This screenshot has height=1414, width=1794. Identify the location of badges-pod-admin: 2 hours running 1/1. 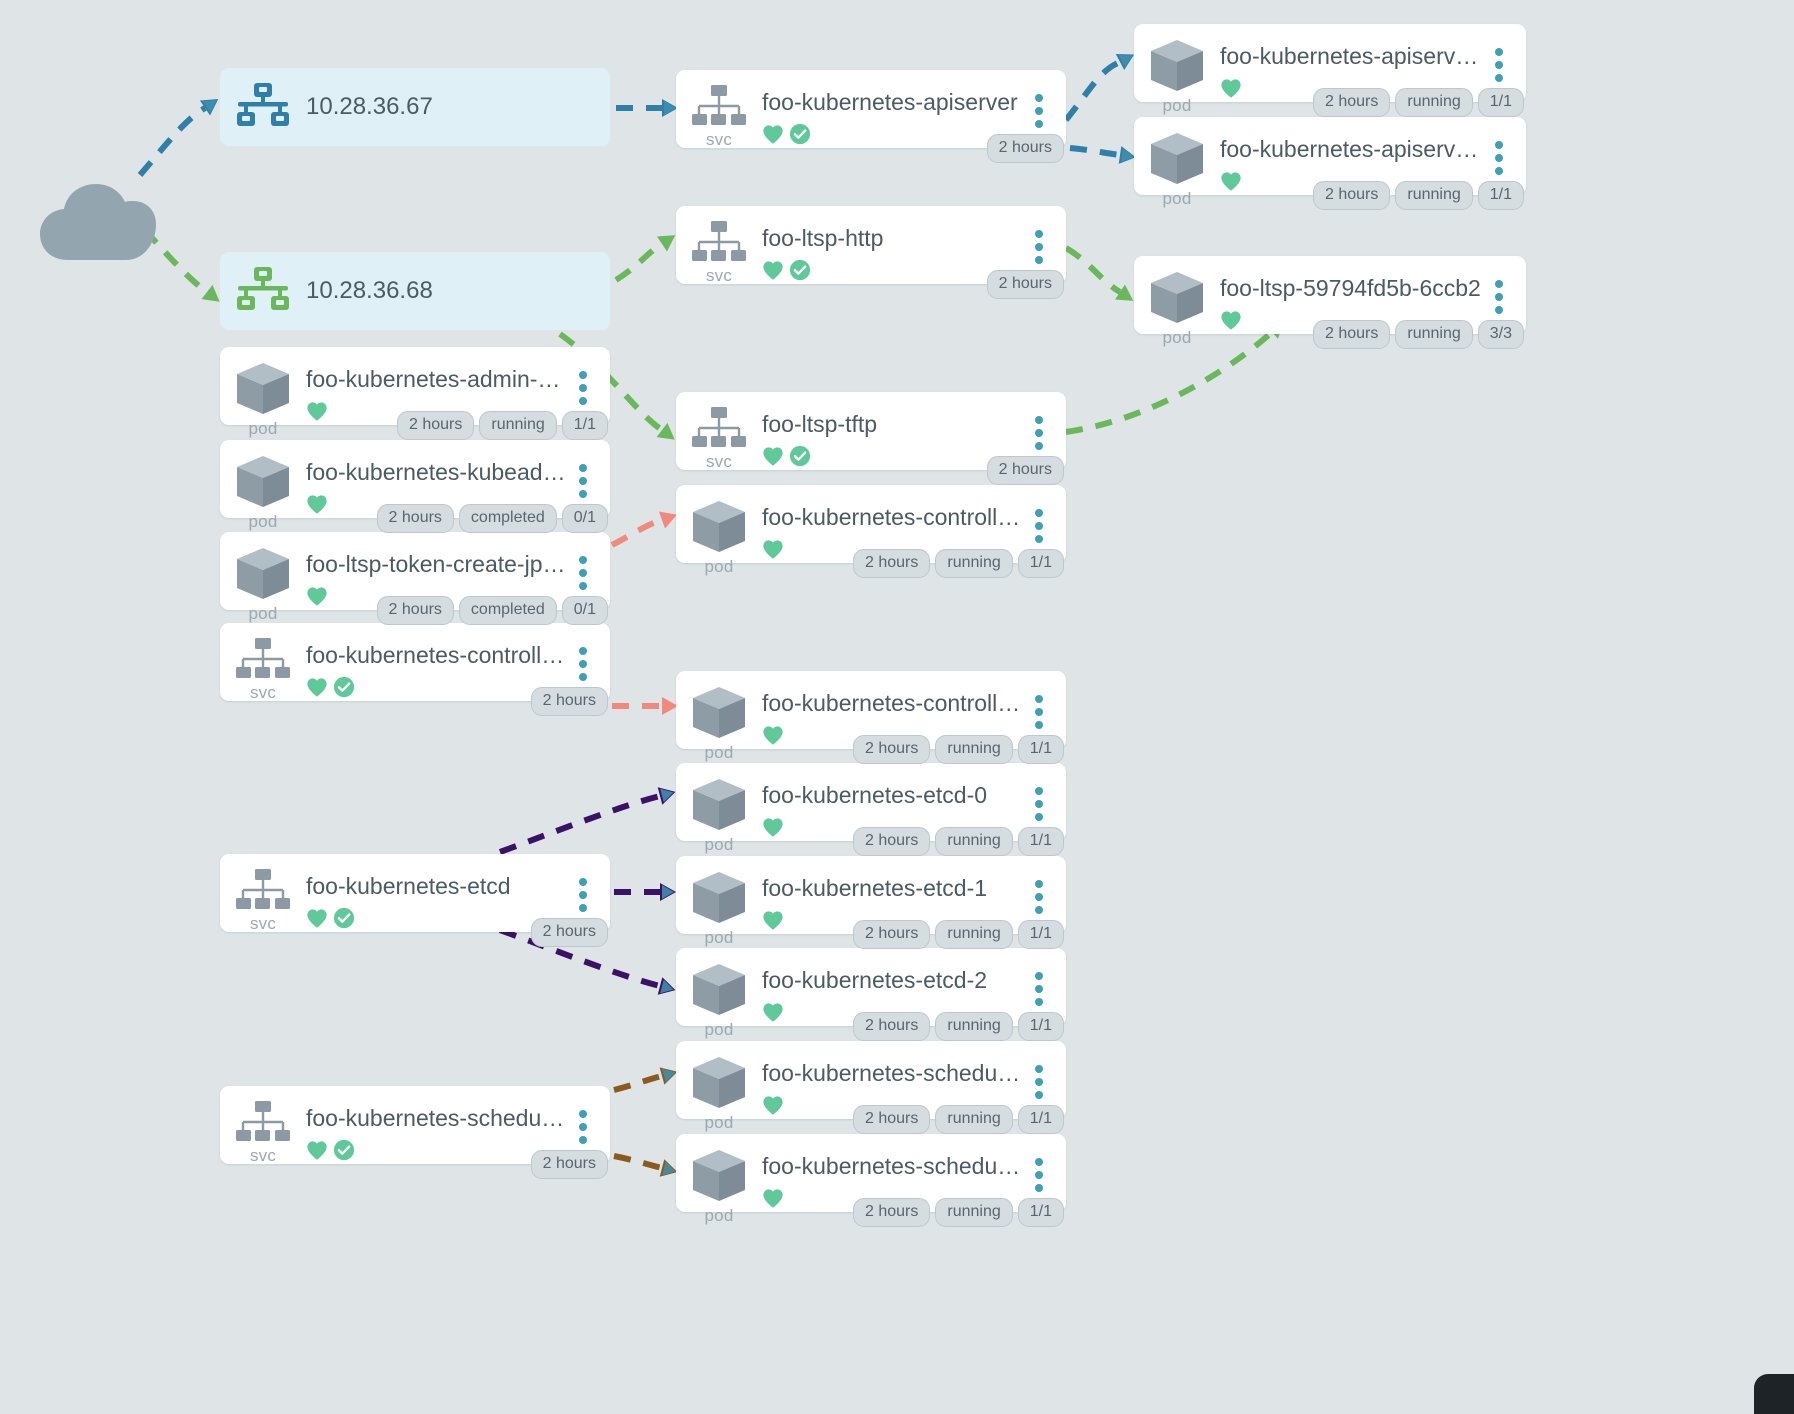
(502, 425).